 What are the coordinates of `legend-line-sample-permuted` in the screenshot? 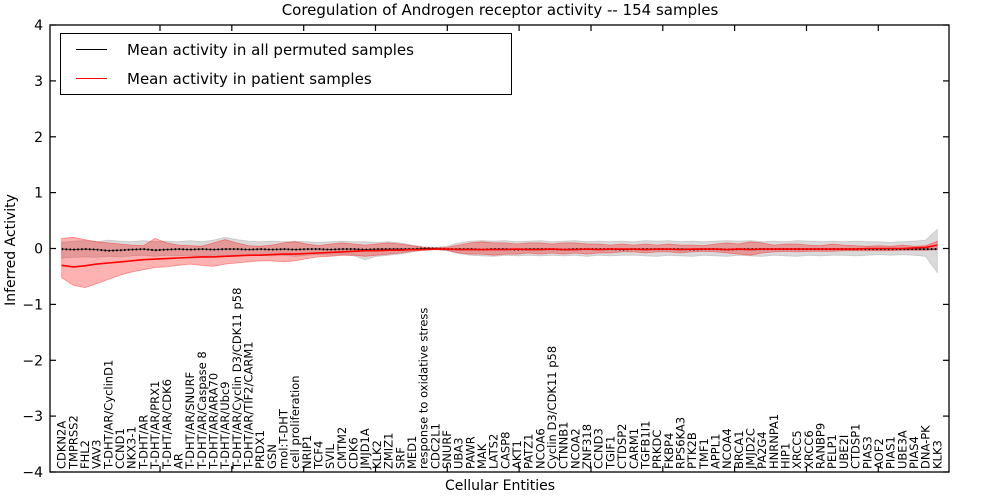 It's located at (91, 49).